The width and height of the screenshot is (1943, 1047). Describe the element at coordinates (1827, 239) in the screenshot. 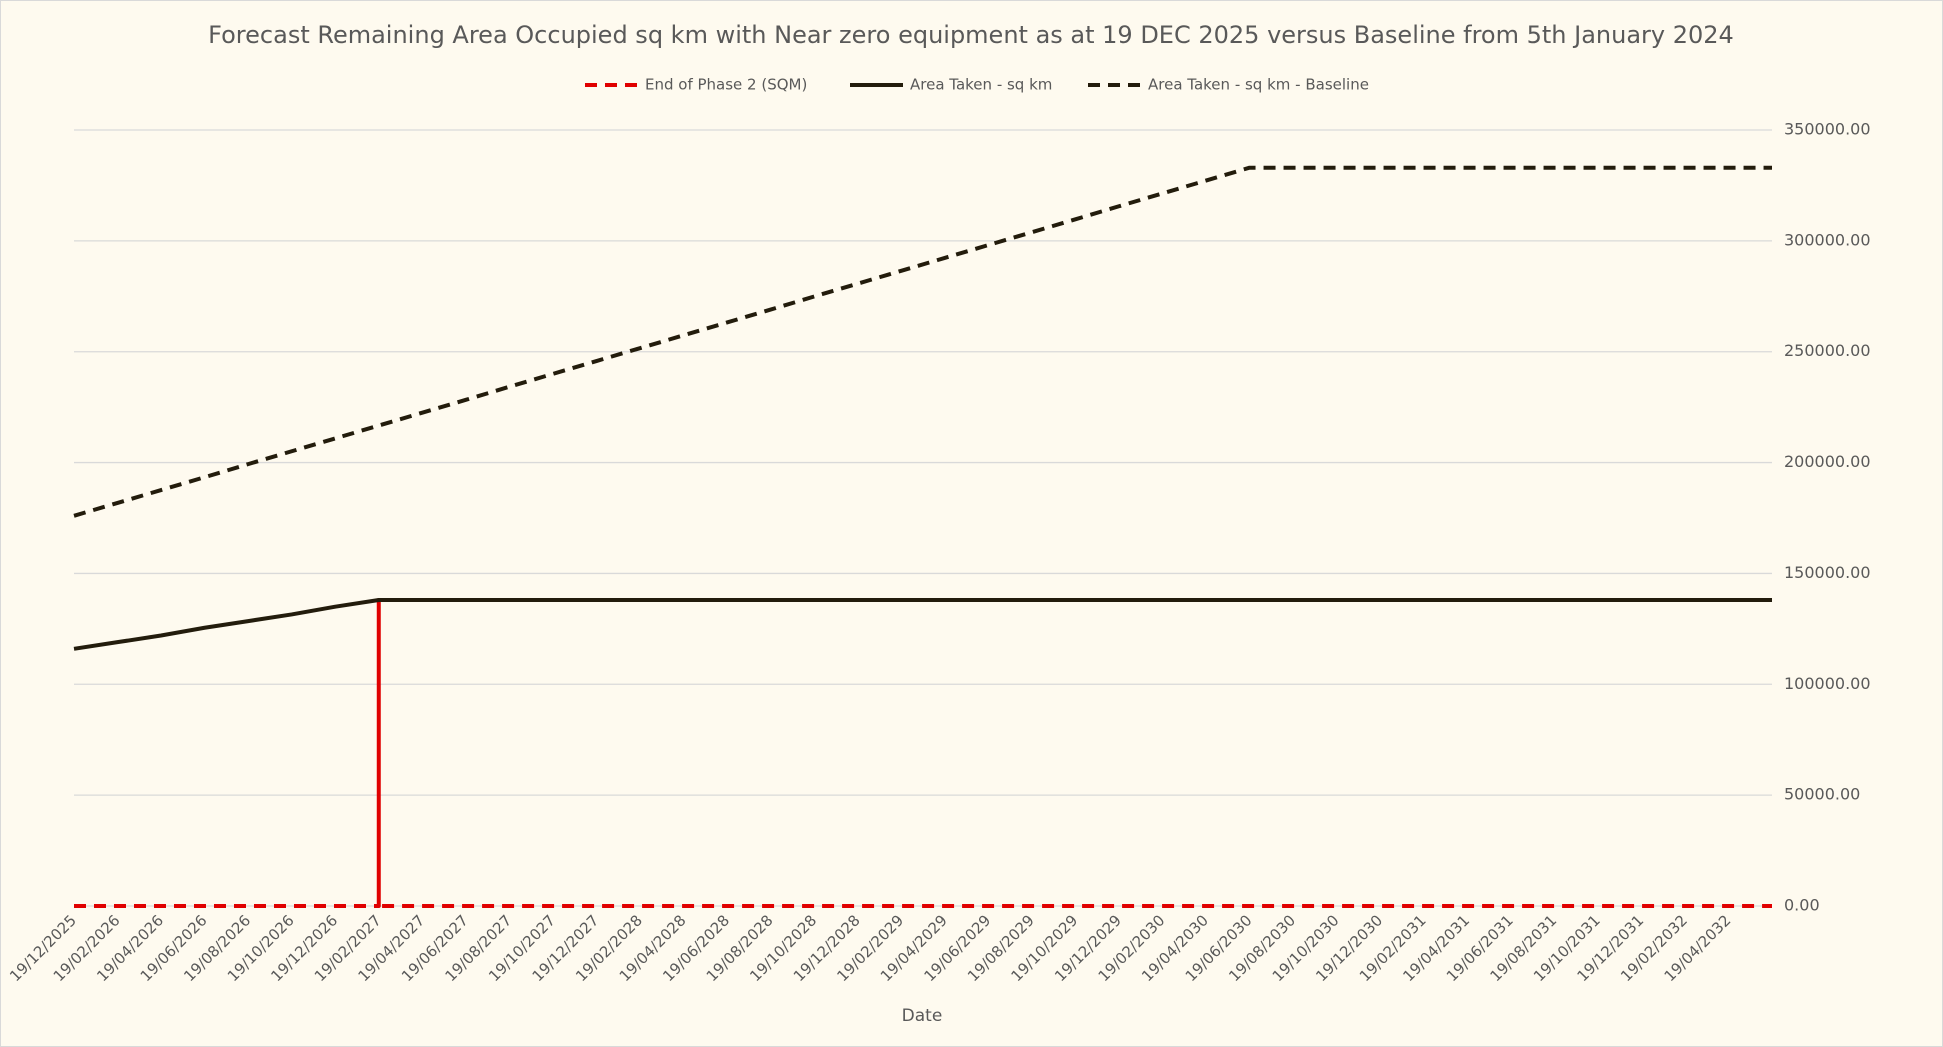

I see `y-tick-label: 300000.00` at that location.